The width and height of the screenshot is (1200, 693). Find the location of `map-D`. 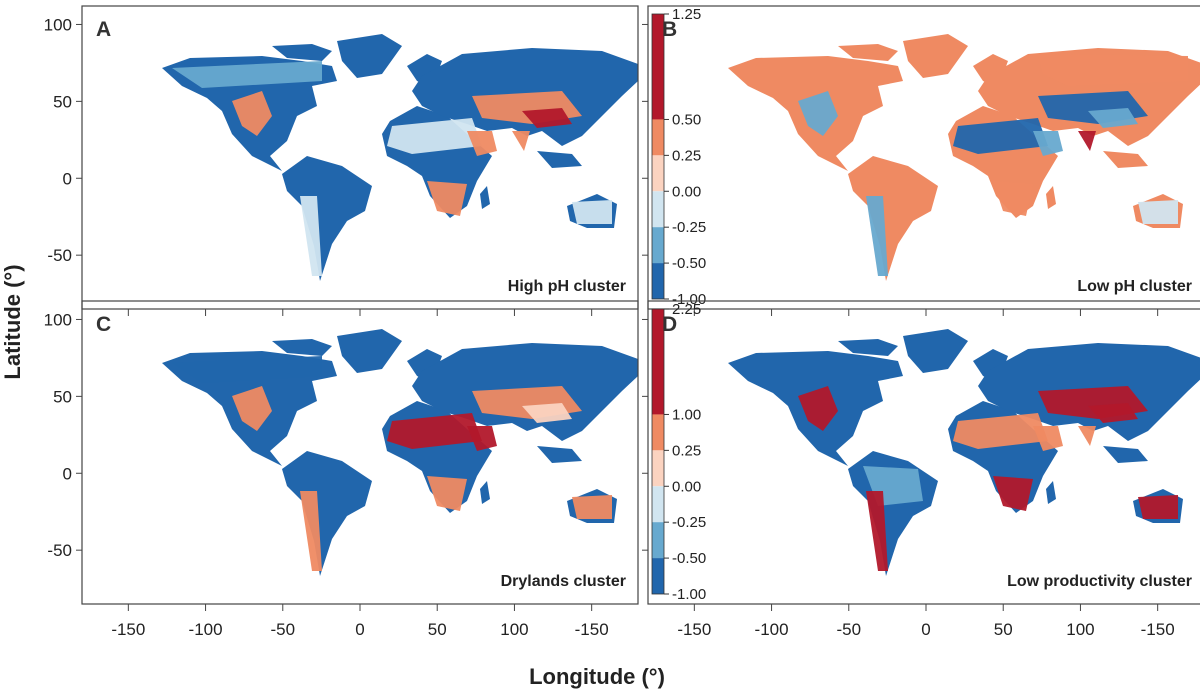

map-D is located at coordinates (964, 452).